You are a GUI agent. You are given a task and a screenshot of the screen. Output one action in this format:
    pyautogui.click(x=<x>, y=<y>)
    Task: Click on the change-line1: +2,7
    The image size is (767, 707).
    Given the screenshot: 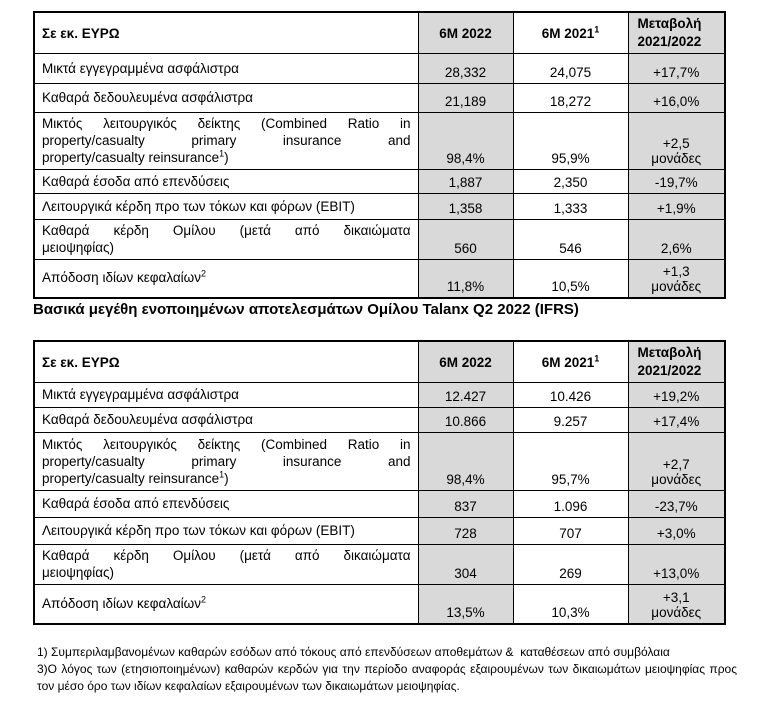 What is the action you would take?
    pyautogui.click(x=676, y=464)
    